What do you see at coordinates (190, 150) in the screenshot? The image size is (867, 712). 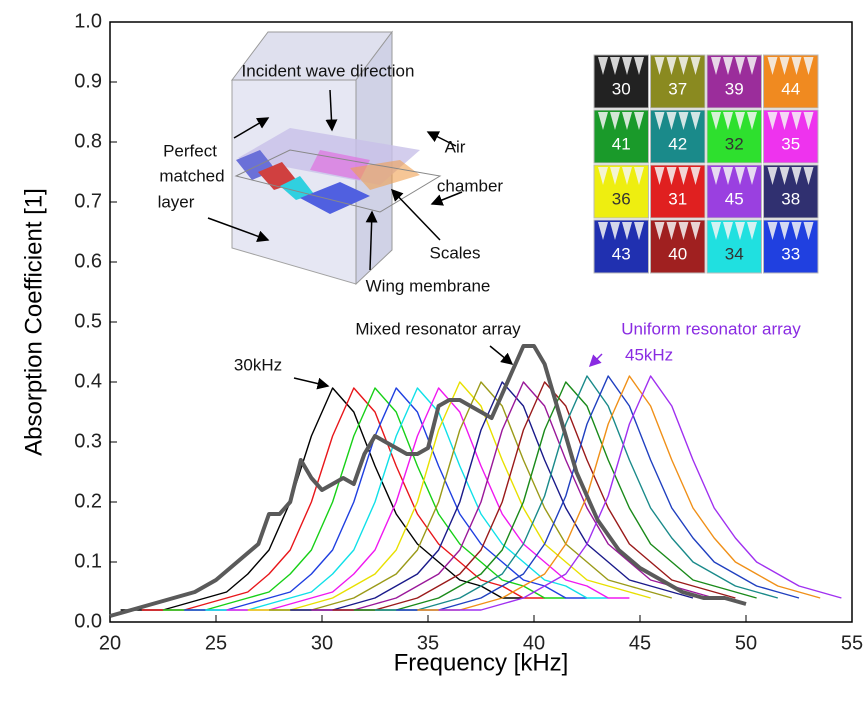 I see `inset-label: Perfect` at bounding box center [190, 150].